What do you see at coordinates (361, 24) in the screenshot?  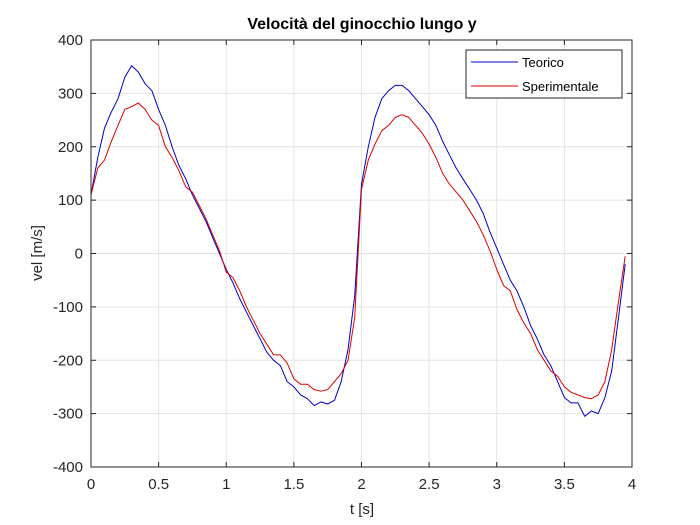 I see `chart-title: Velocità del ginocchio lungo y` at bounding box center [361, 24].